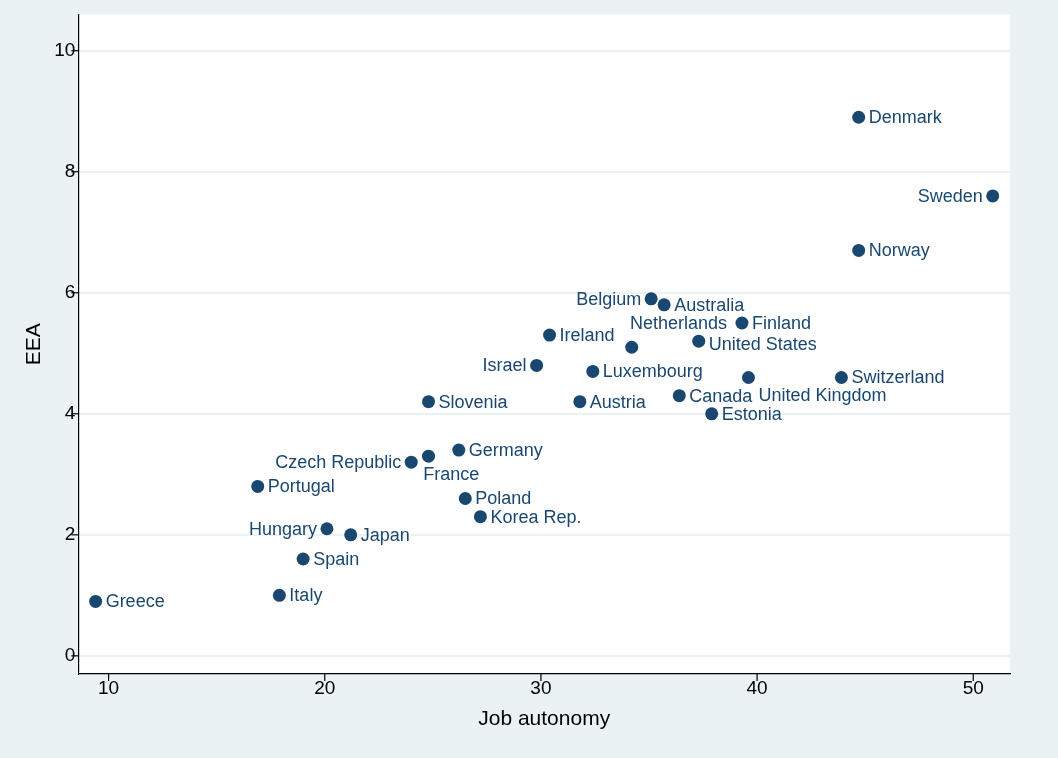 Image resolution: width=1058 pixels, height=758 pixels. Describe the element at coordinates (898, 377) in the screenshot. I see `annotation: Switzerland` at that location.